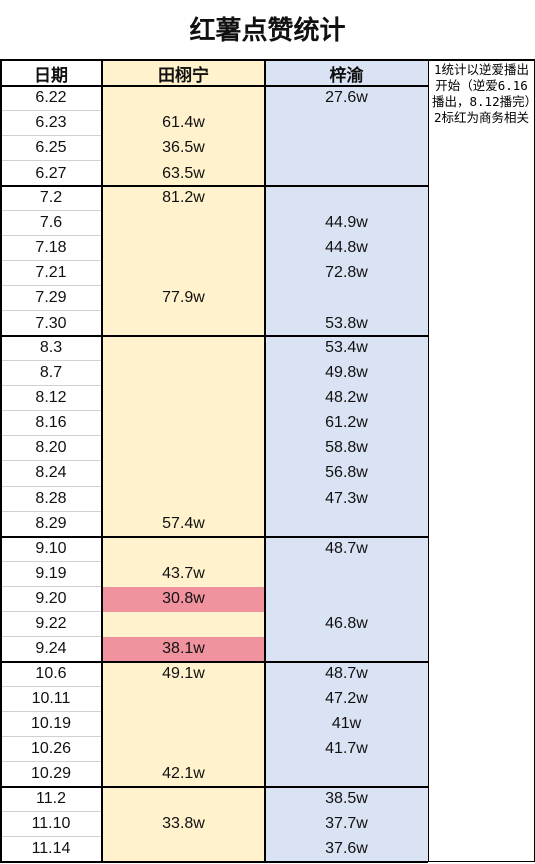 Image resolution: width=535 pixels, height=864 pixels. I want to click on date-cell: 6.23, so click(51, 124).